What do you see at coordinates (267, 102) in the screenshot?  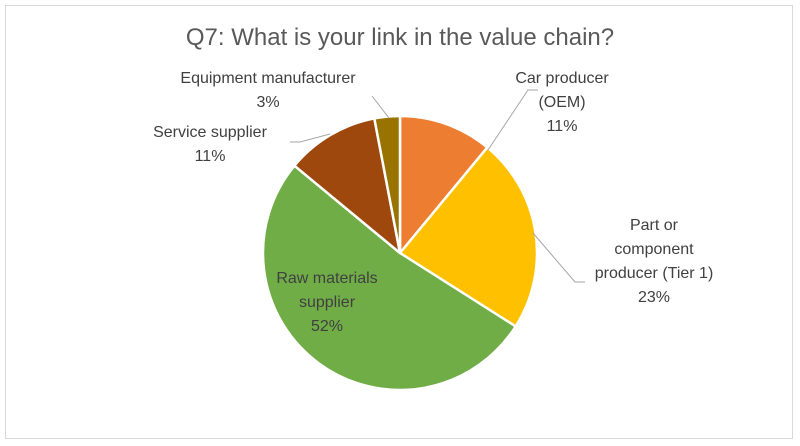 I see `slice-percent: 3%` at bounding box center [267, 102].